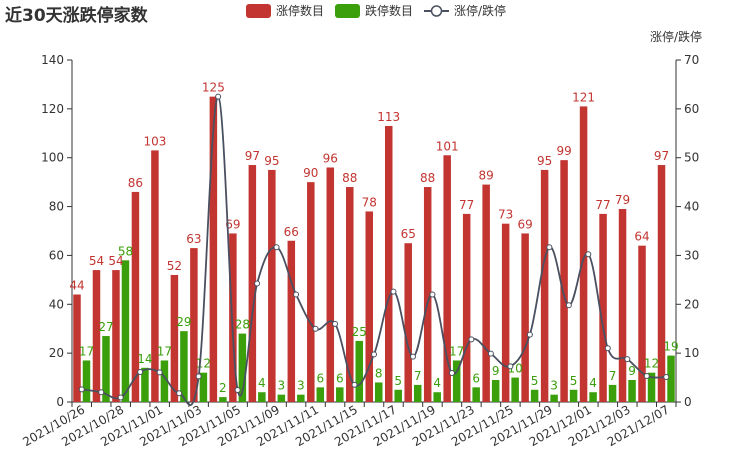 The width and height of the screenshot is (750, 463). I want to click on bar-label-limit-down: 9, so click(632, 371).